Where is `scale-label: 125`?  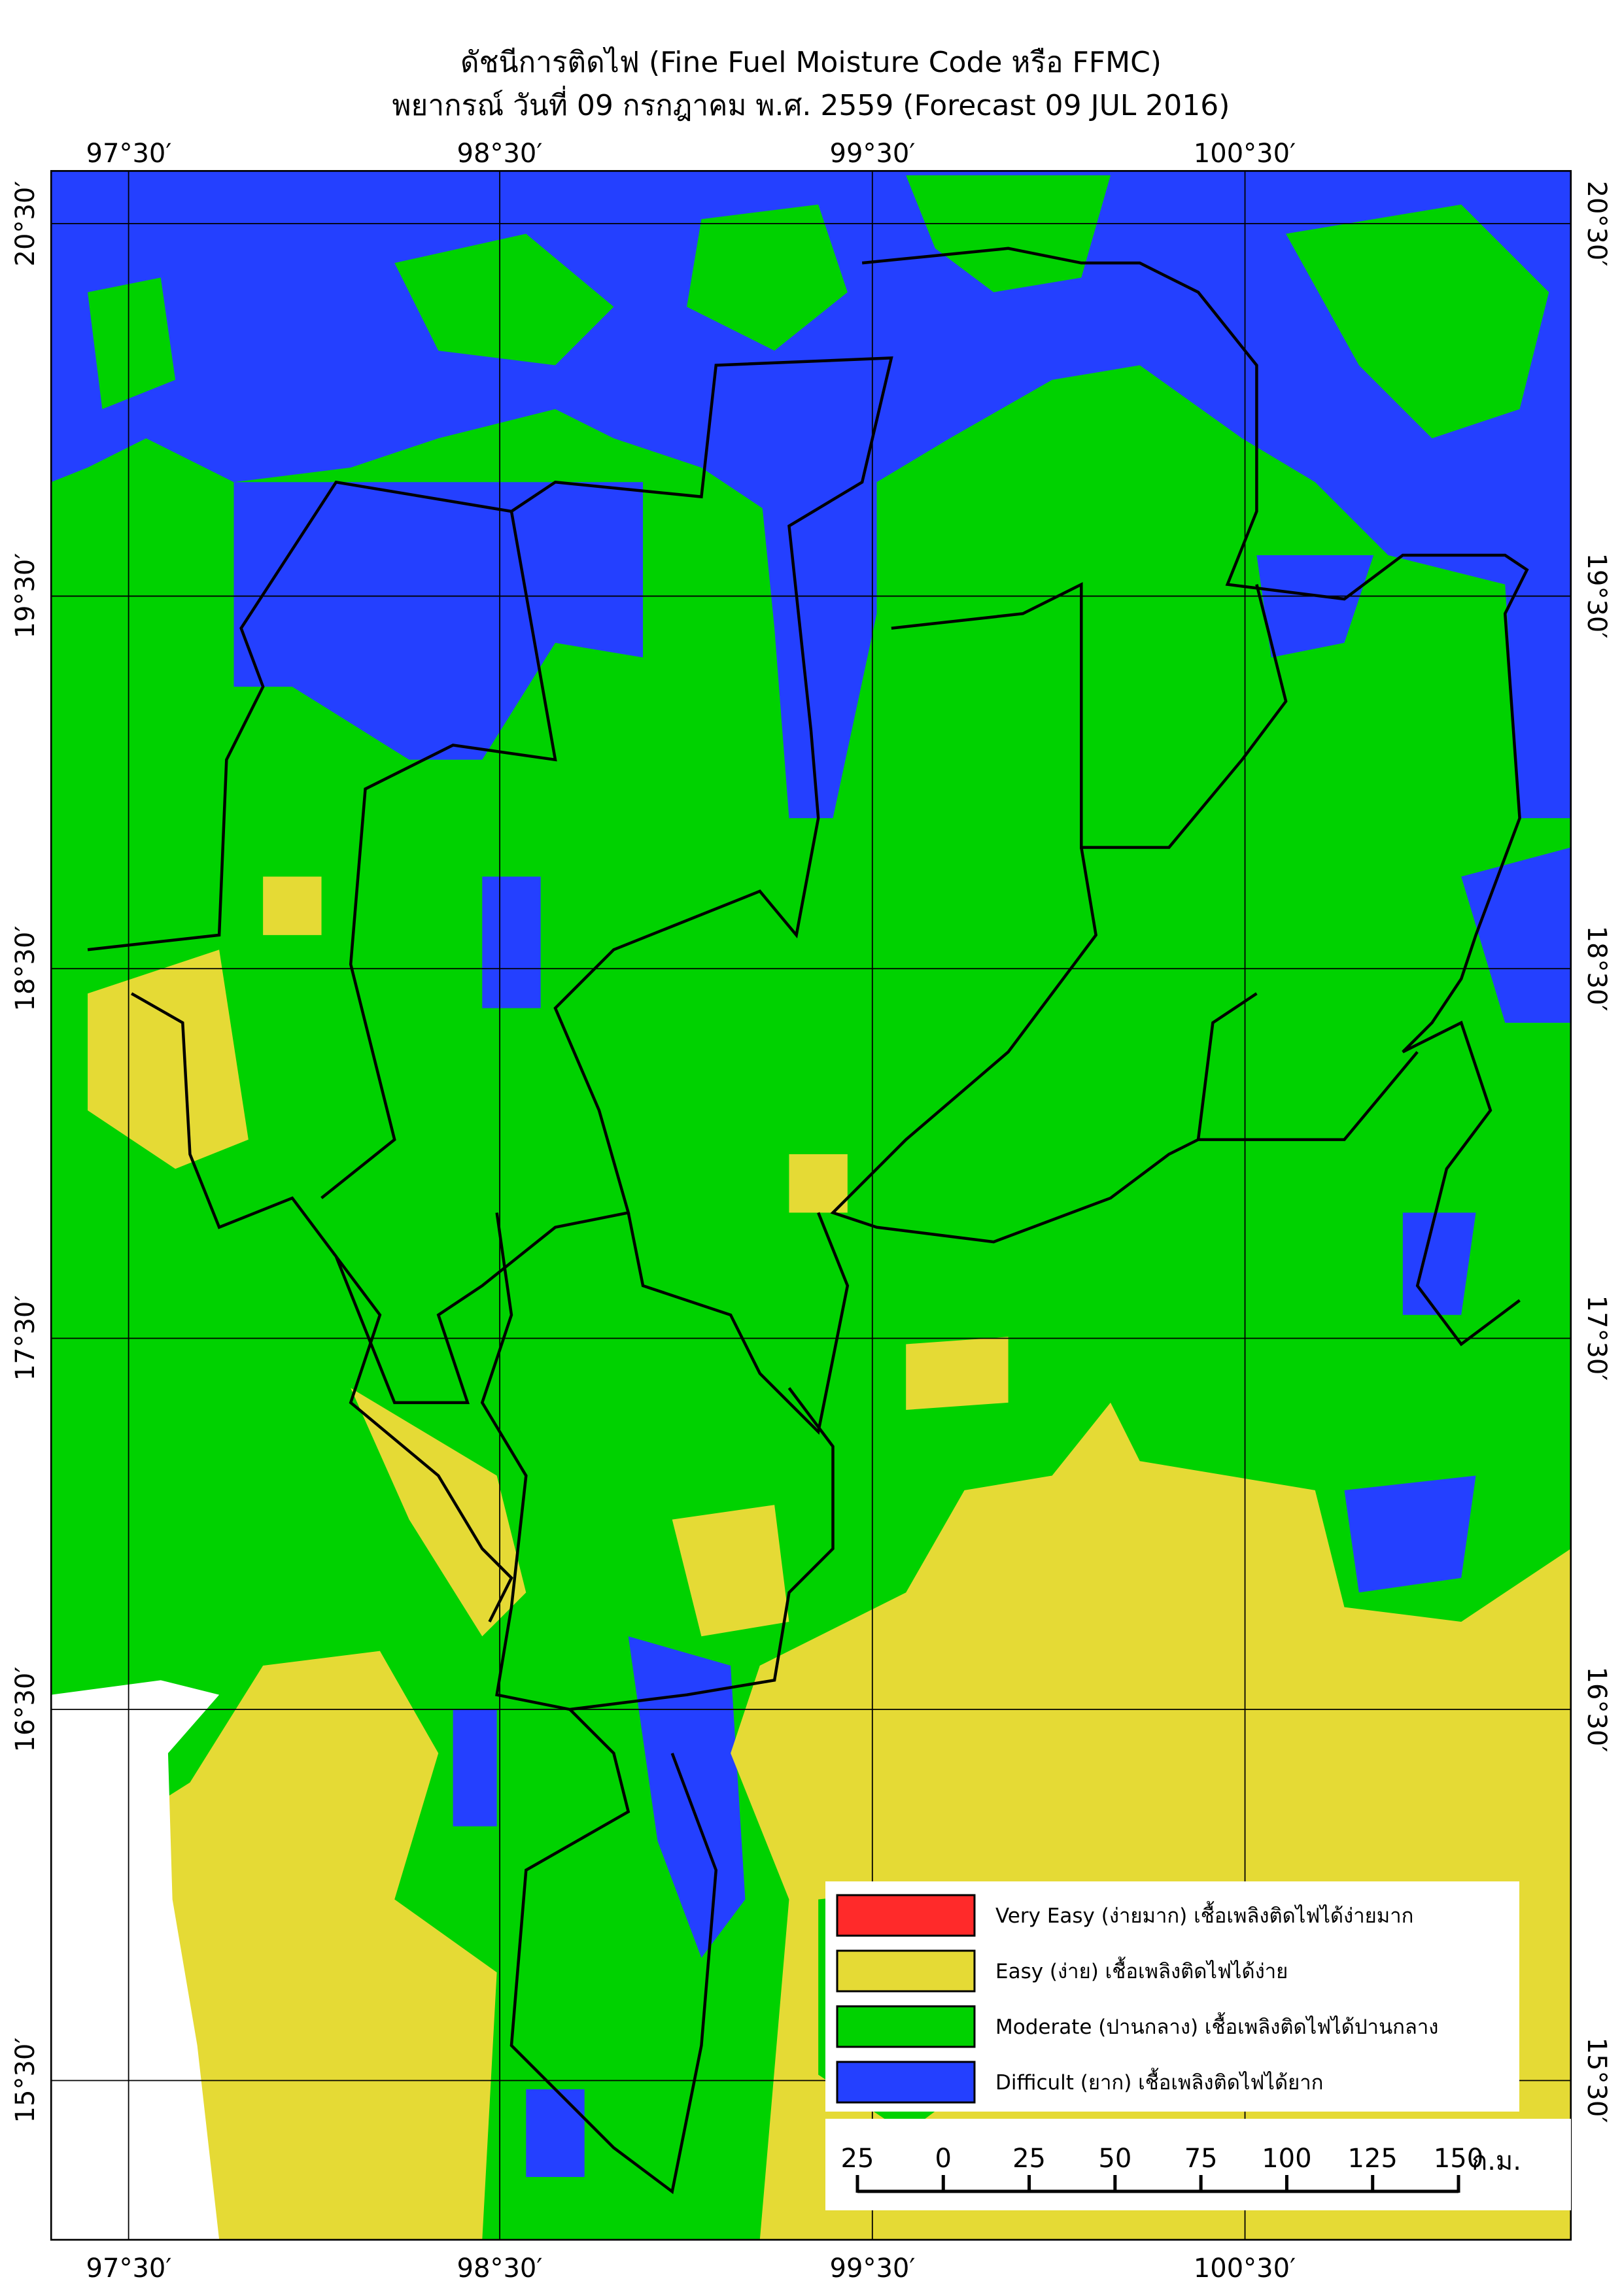
scale-label: 125 is located at coordinates (1373, 2159).